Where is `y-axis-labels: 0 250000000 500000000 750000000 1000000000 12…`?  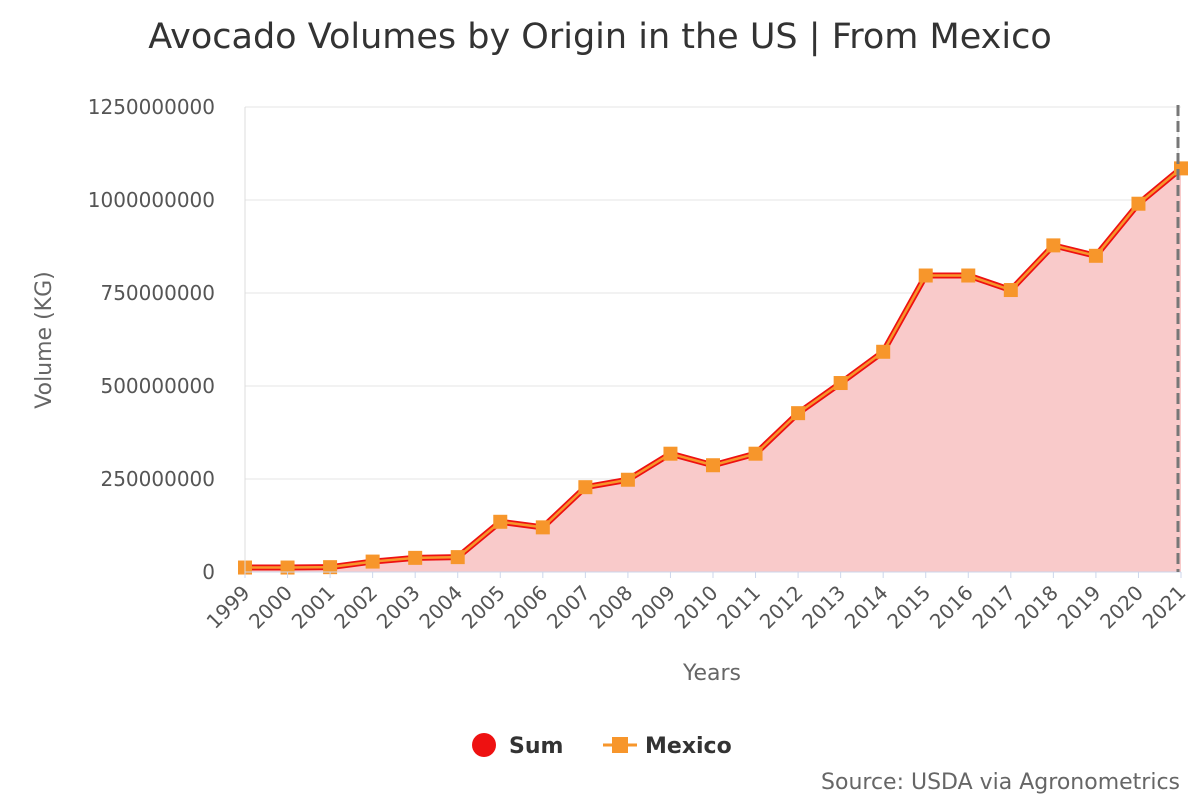
y-axis-labels: 0 250000000 500000000 750000000 1000000000 12… is located at coordinates (151, 339).